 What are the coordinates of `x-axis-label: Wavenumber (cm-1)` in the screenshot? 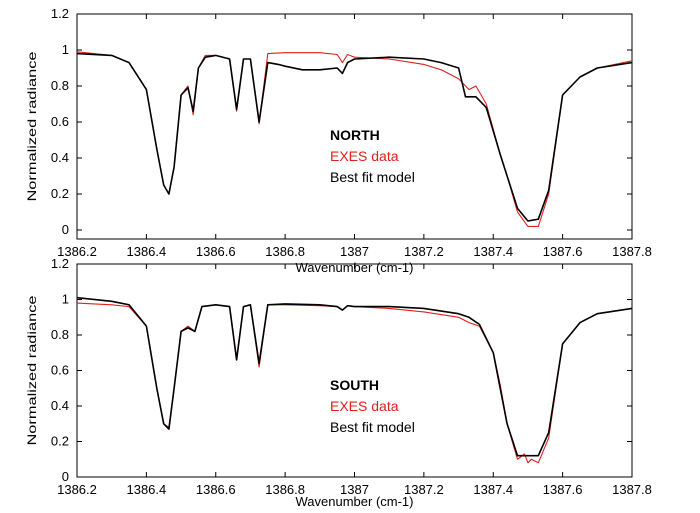 It's located at (355, 501).